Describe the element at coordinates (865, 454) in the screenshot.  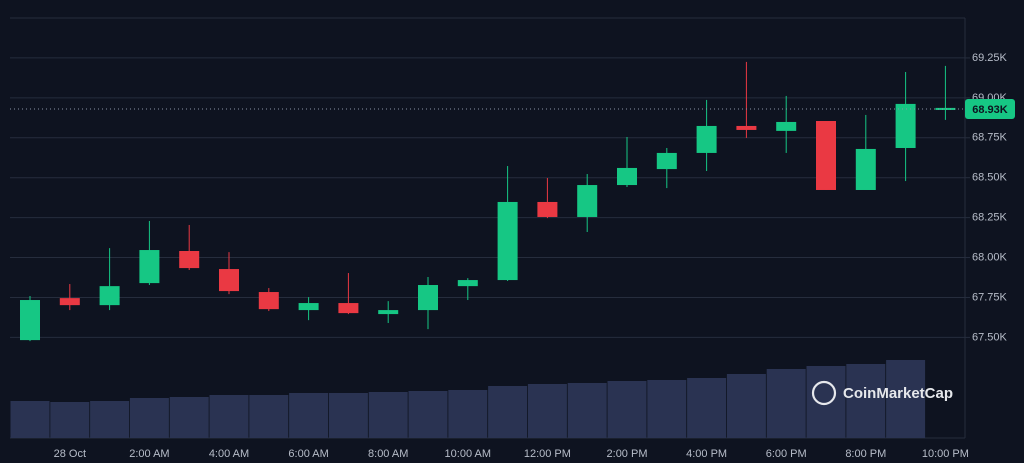
I see `x-tick-label: 8:00 PM` at that location.